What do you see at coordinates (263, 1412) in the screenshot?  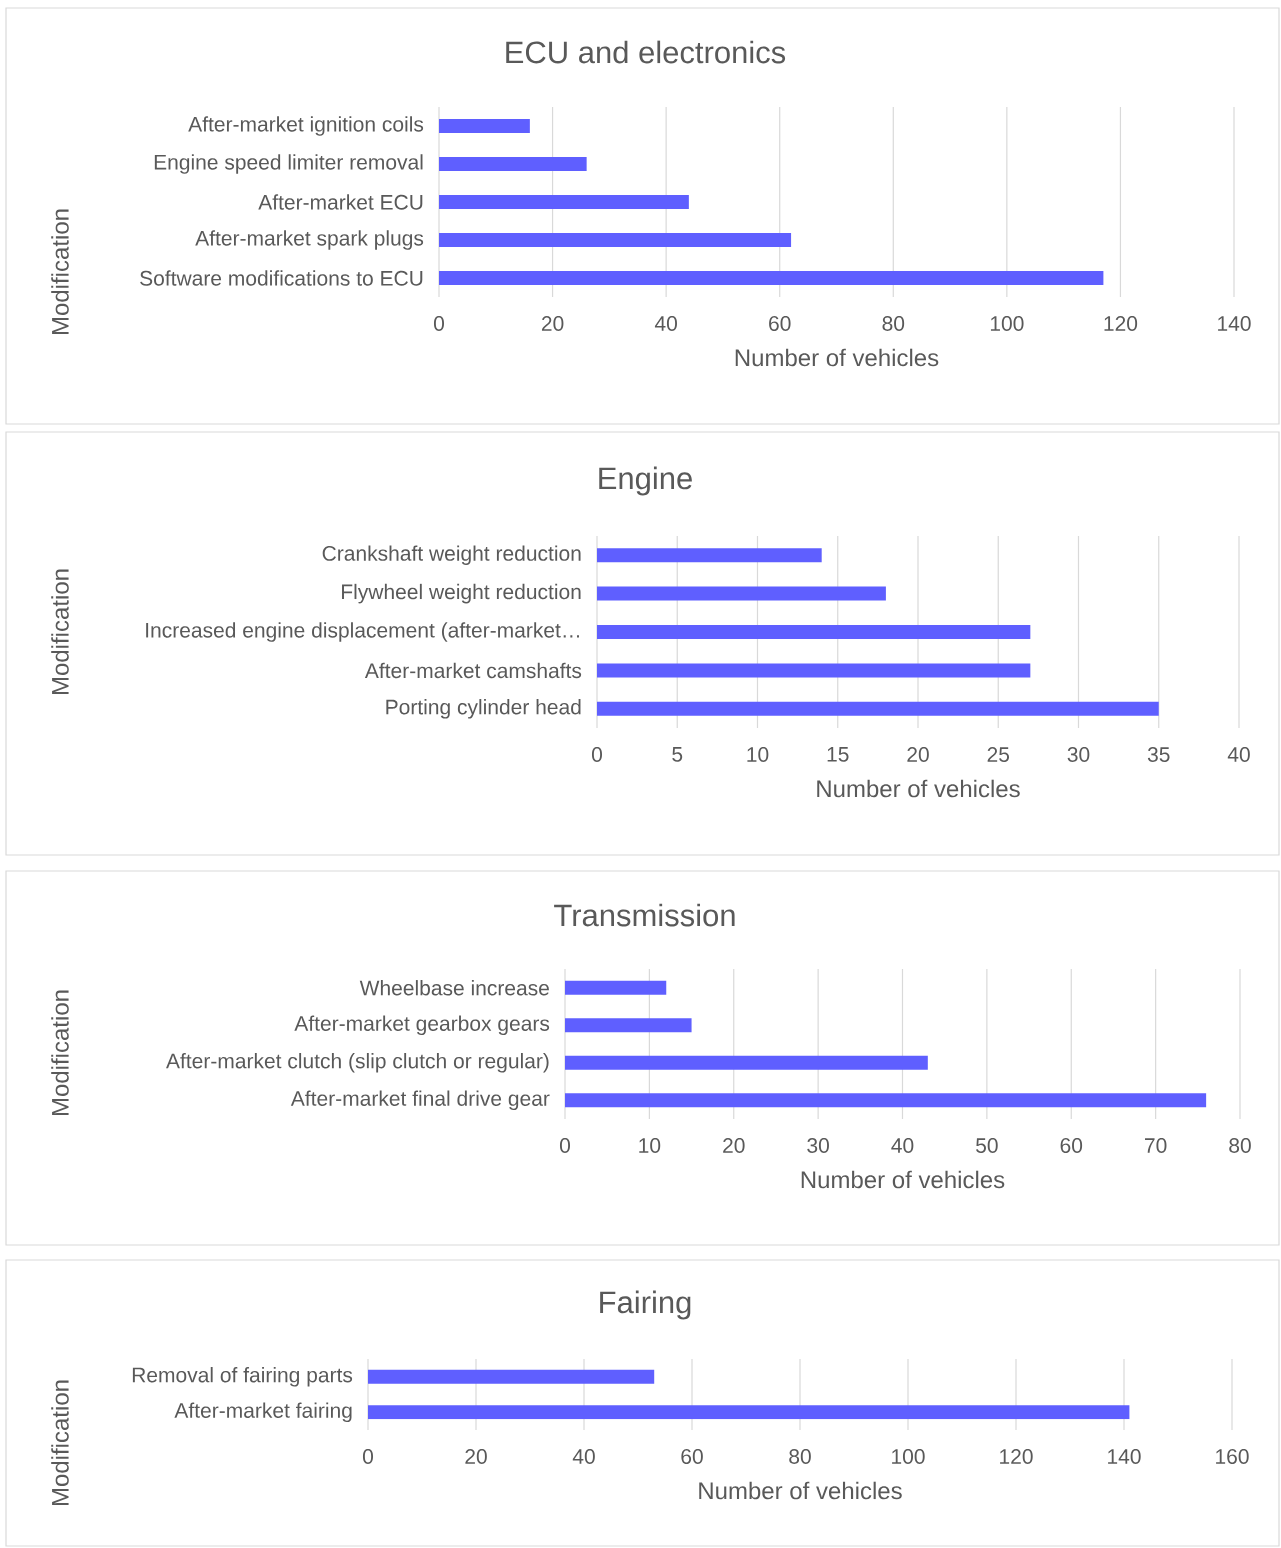 I see `y-tick-label: After-market fairing` at bounding box center [263, 1412].